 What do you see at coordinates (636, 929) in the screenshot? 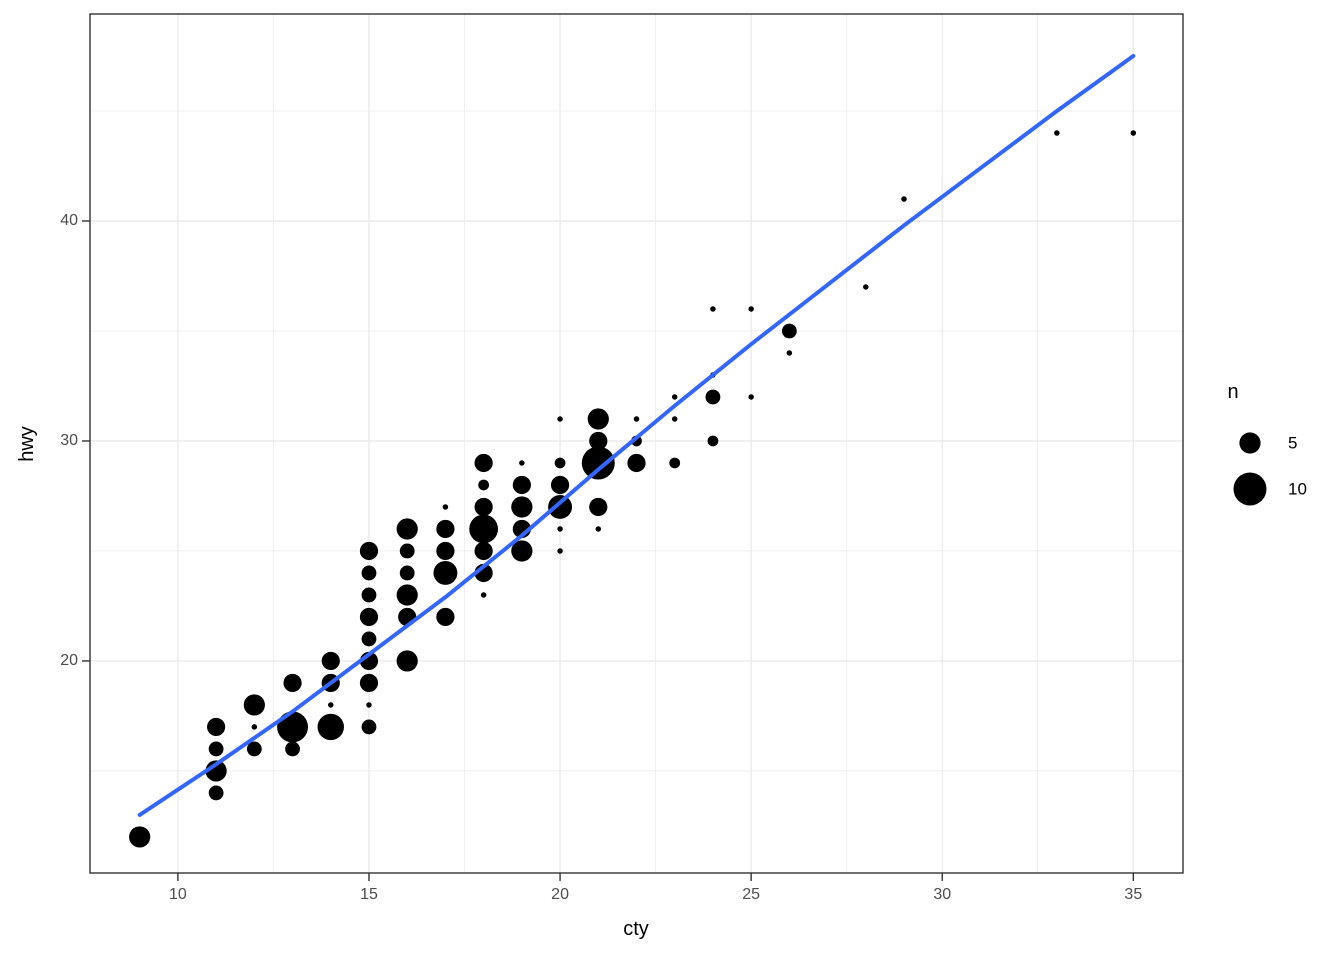
I see `x-axis-title: cty` at bounding box center [636, 929].